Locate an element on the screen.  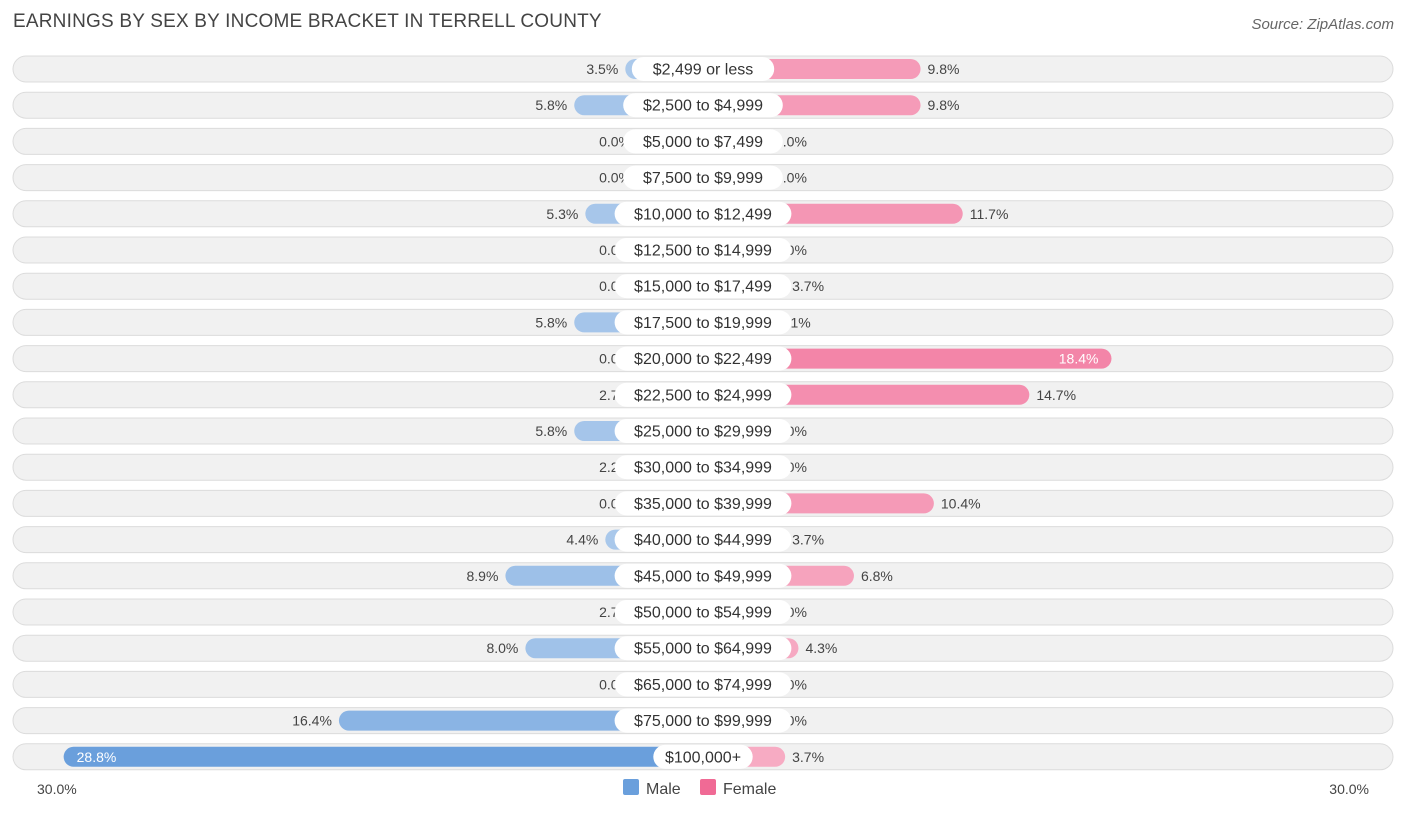
category-label: $40,000 to $44,999 is located at coordinates (703, 540).